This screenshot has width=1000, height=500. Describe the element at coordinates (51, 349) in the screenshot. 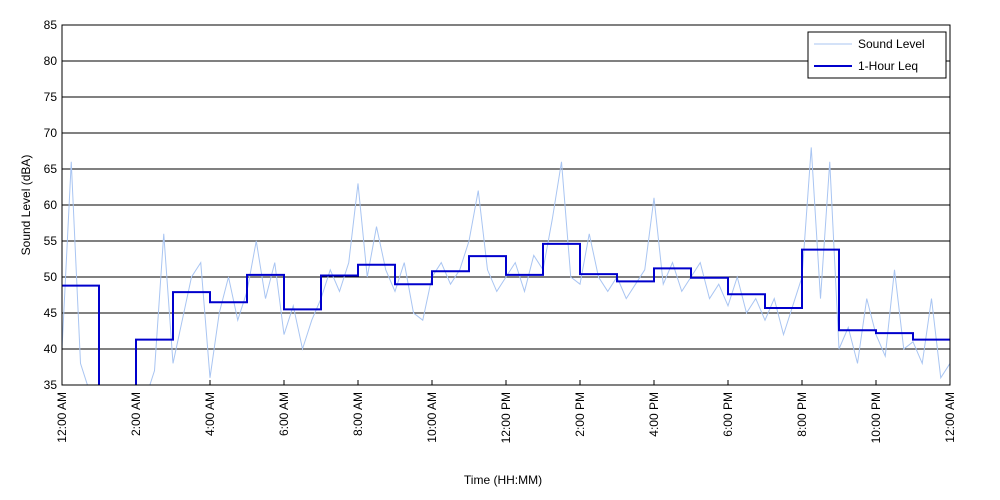

I see `y-tick-label: 40` at that location.